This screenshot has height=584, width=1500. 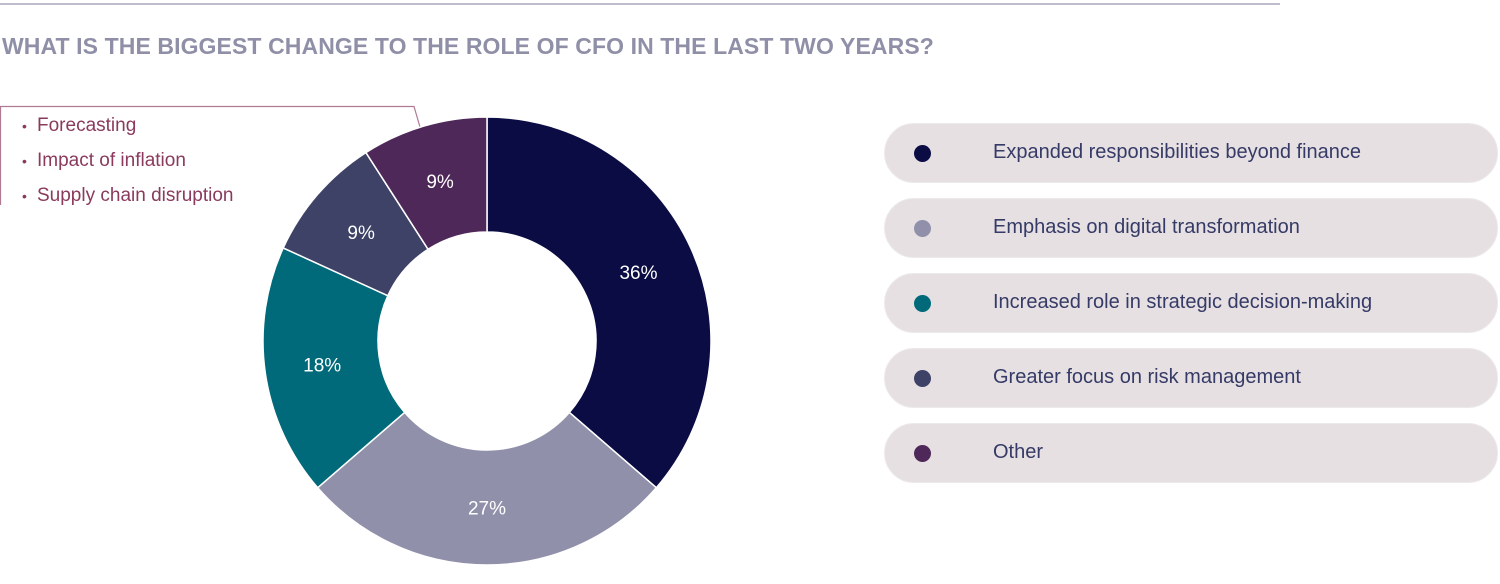 What do you see at coordinates (322, 366) in the screenshot?
I see `slice-label: 18%` at bounding box center [322, 366].